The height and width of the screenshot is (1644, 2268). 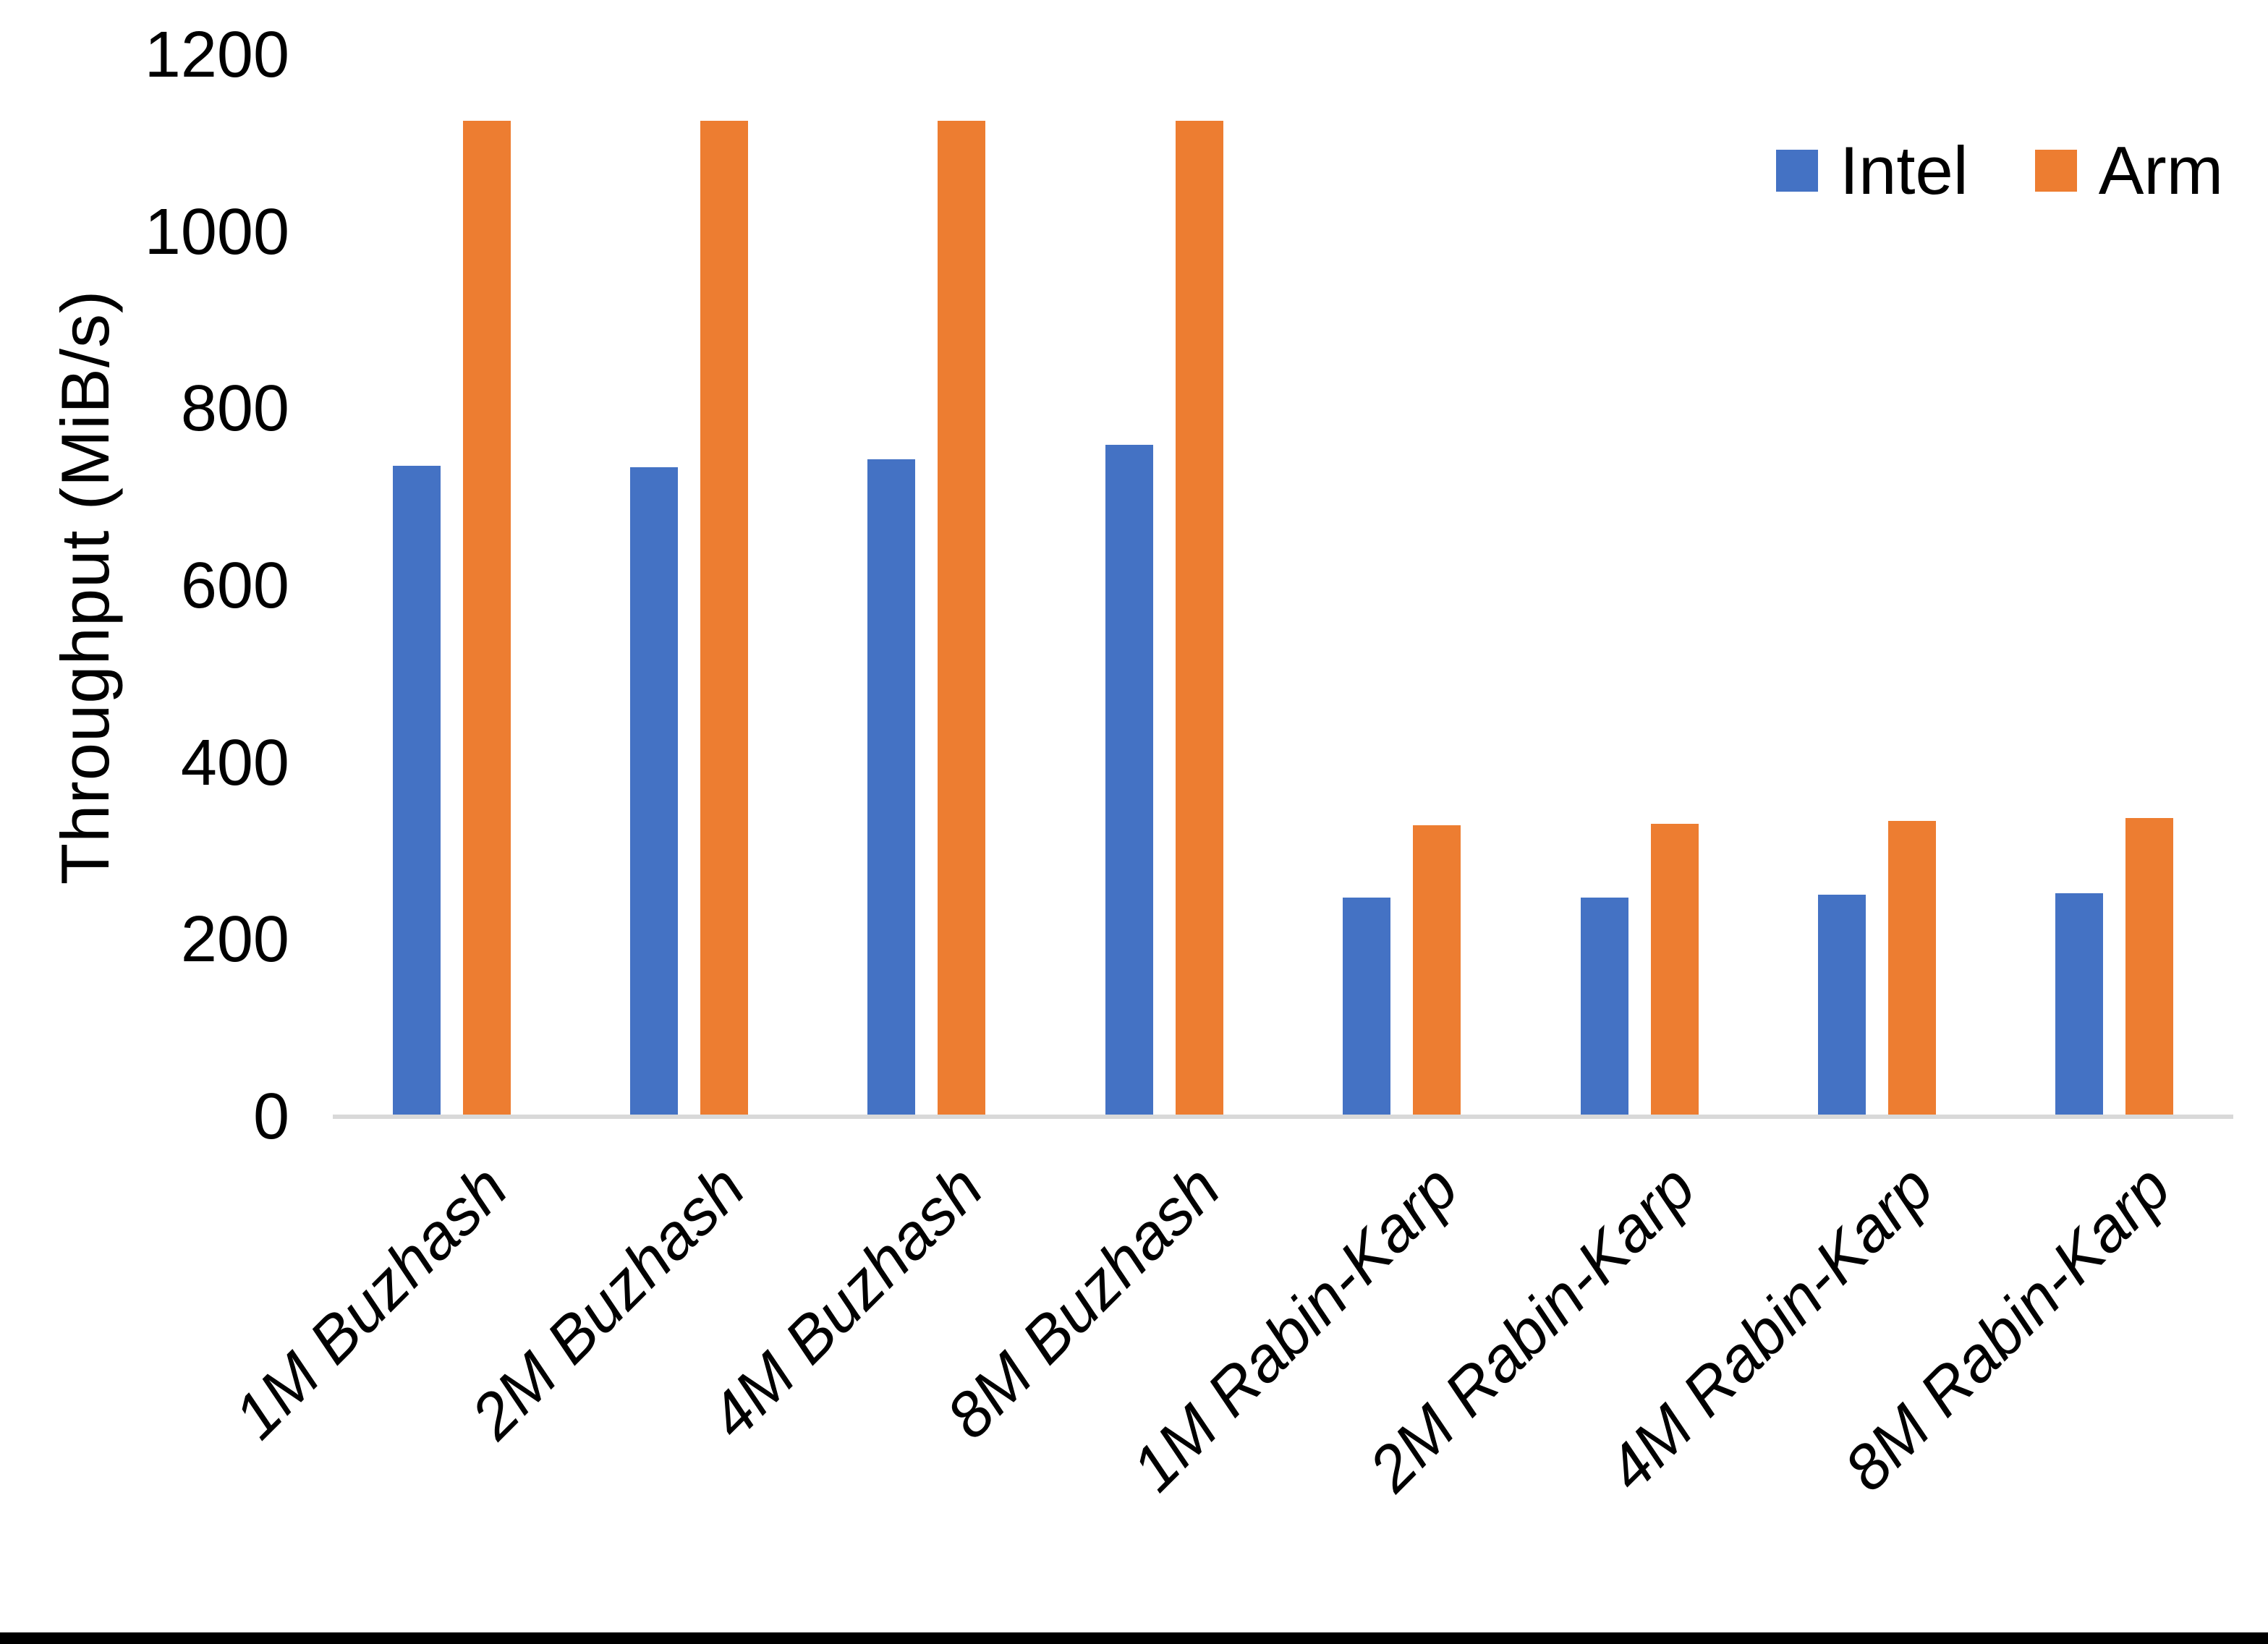 What do you see at coordinates (85, 587) in the screenshot?
I see `y-axis-title: Throughput (MiB/s)` at bounding box center [85, 587].